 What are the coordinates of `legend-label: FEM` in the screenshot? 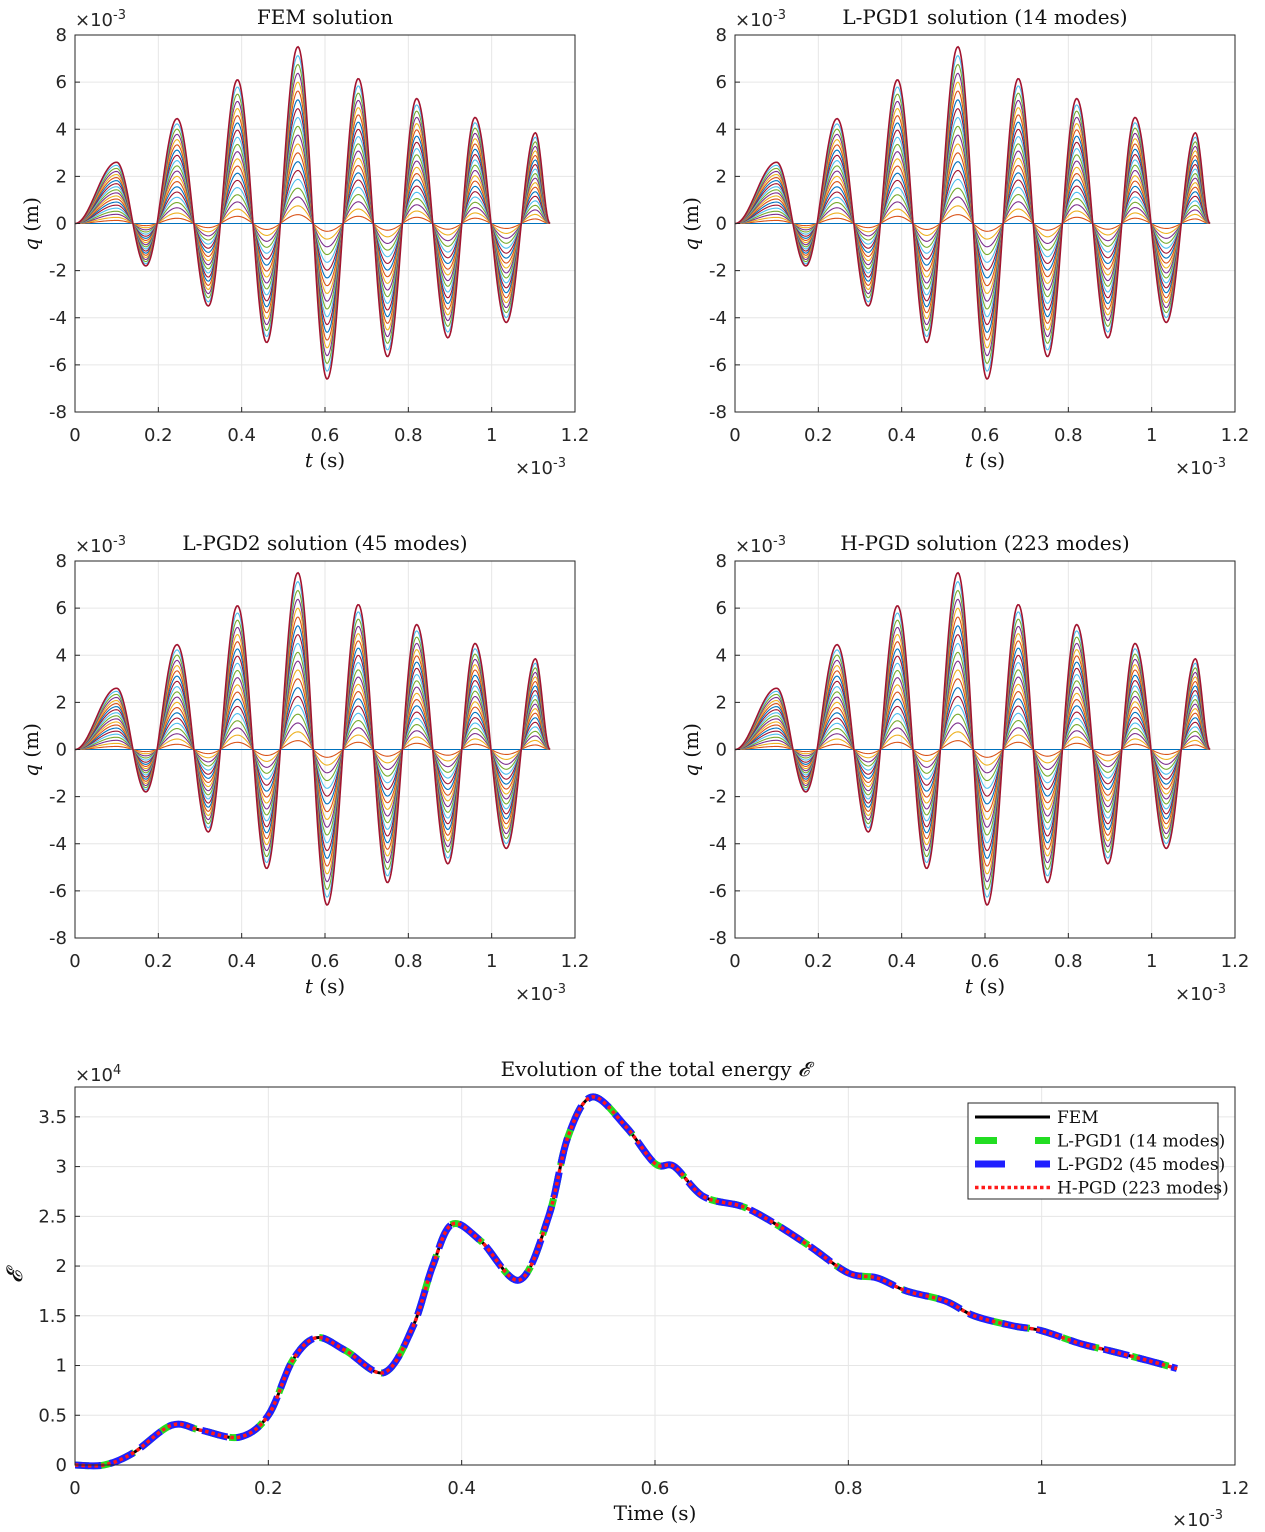 It's located at (1078, 1118).